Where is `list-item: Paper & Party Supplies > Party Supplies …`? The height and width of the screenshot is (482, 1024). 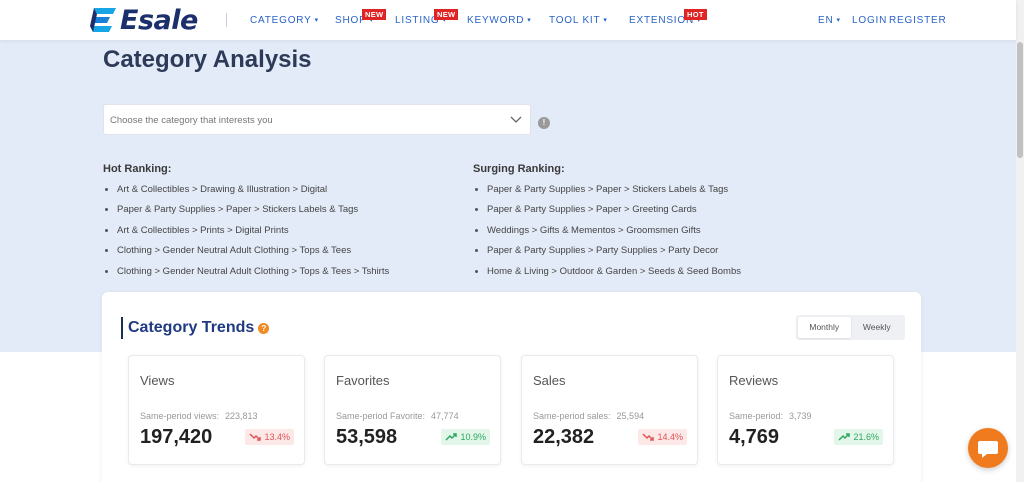 list-item: Paper & Party Supplies > Party Supplies … is located at coordinates (607, 254).